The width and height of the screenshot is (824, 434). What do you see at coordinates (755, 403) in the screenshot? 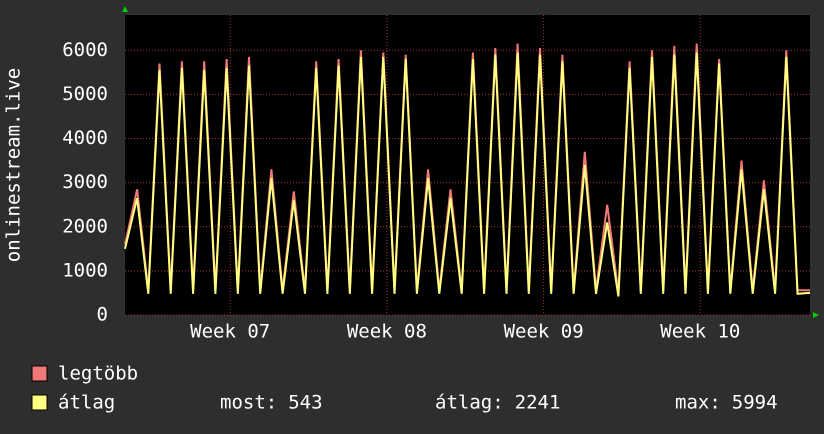
I see `stat-value: 5994` at bounding box center [755, 403].